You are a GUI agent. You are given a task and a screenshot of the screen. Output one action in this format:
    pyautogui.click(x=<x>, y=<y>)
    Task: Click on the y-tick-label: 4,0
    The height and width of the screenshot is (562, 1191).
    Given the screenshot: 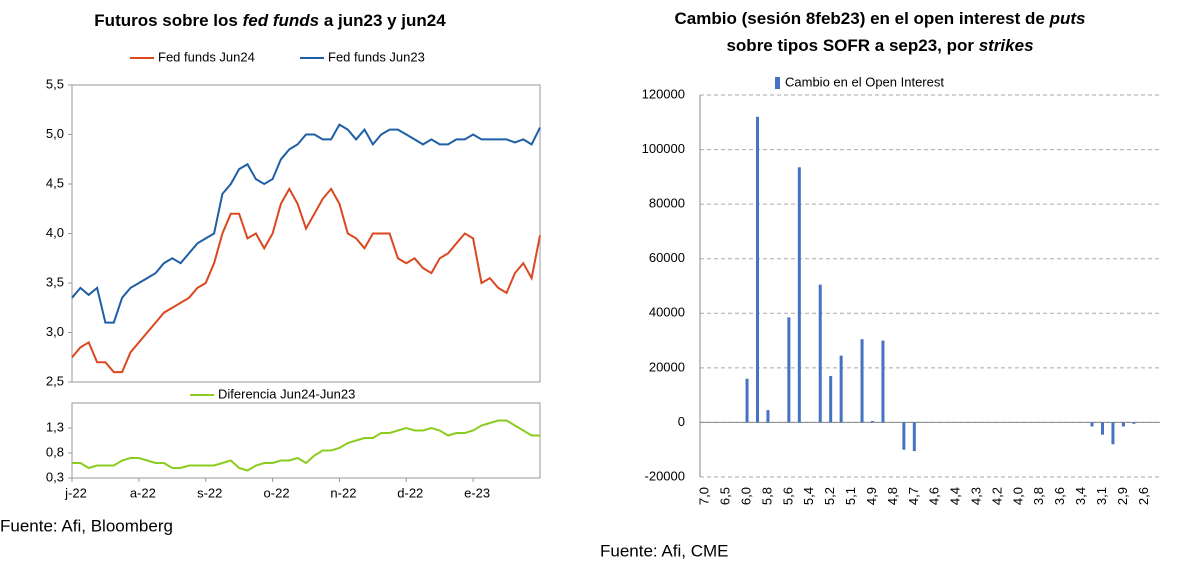 What is the action you would take?
    pyautogui.click(x=55, y=232)
    